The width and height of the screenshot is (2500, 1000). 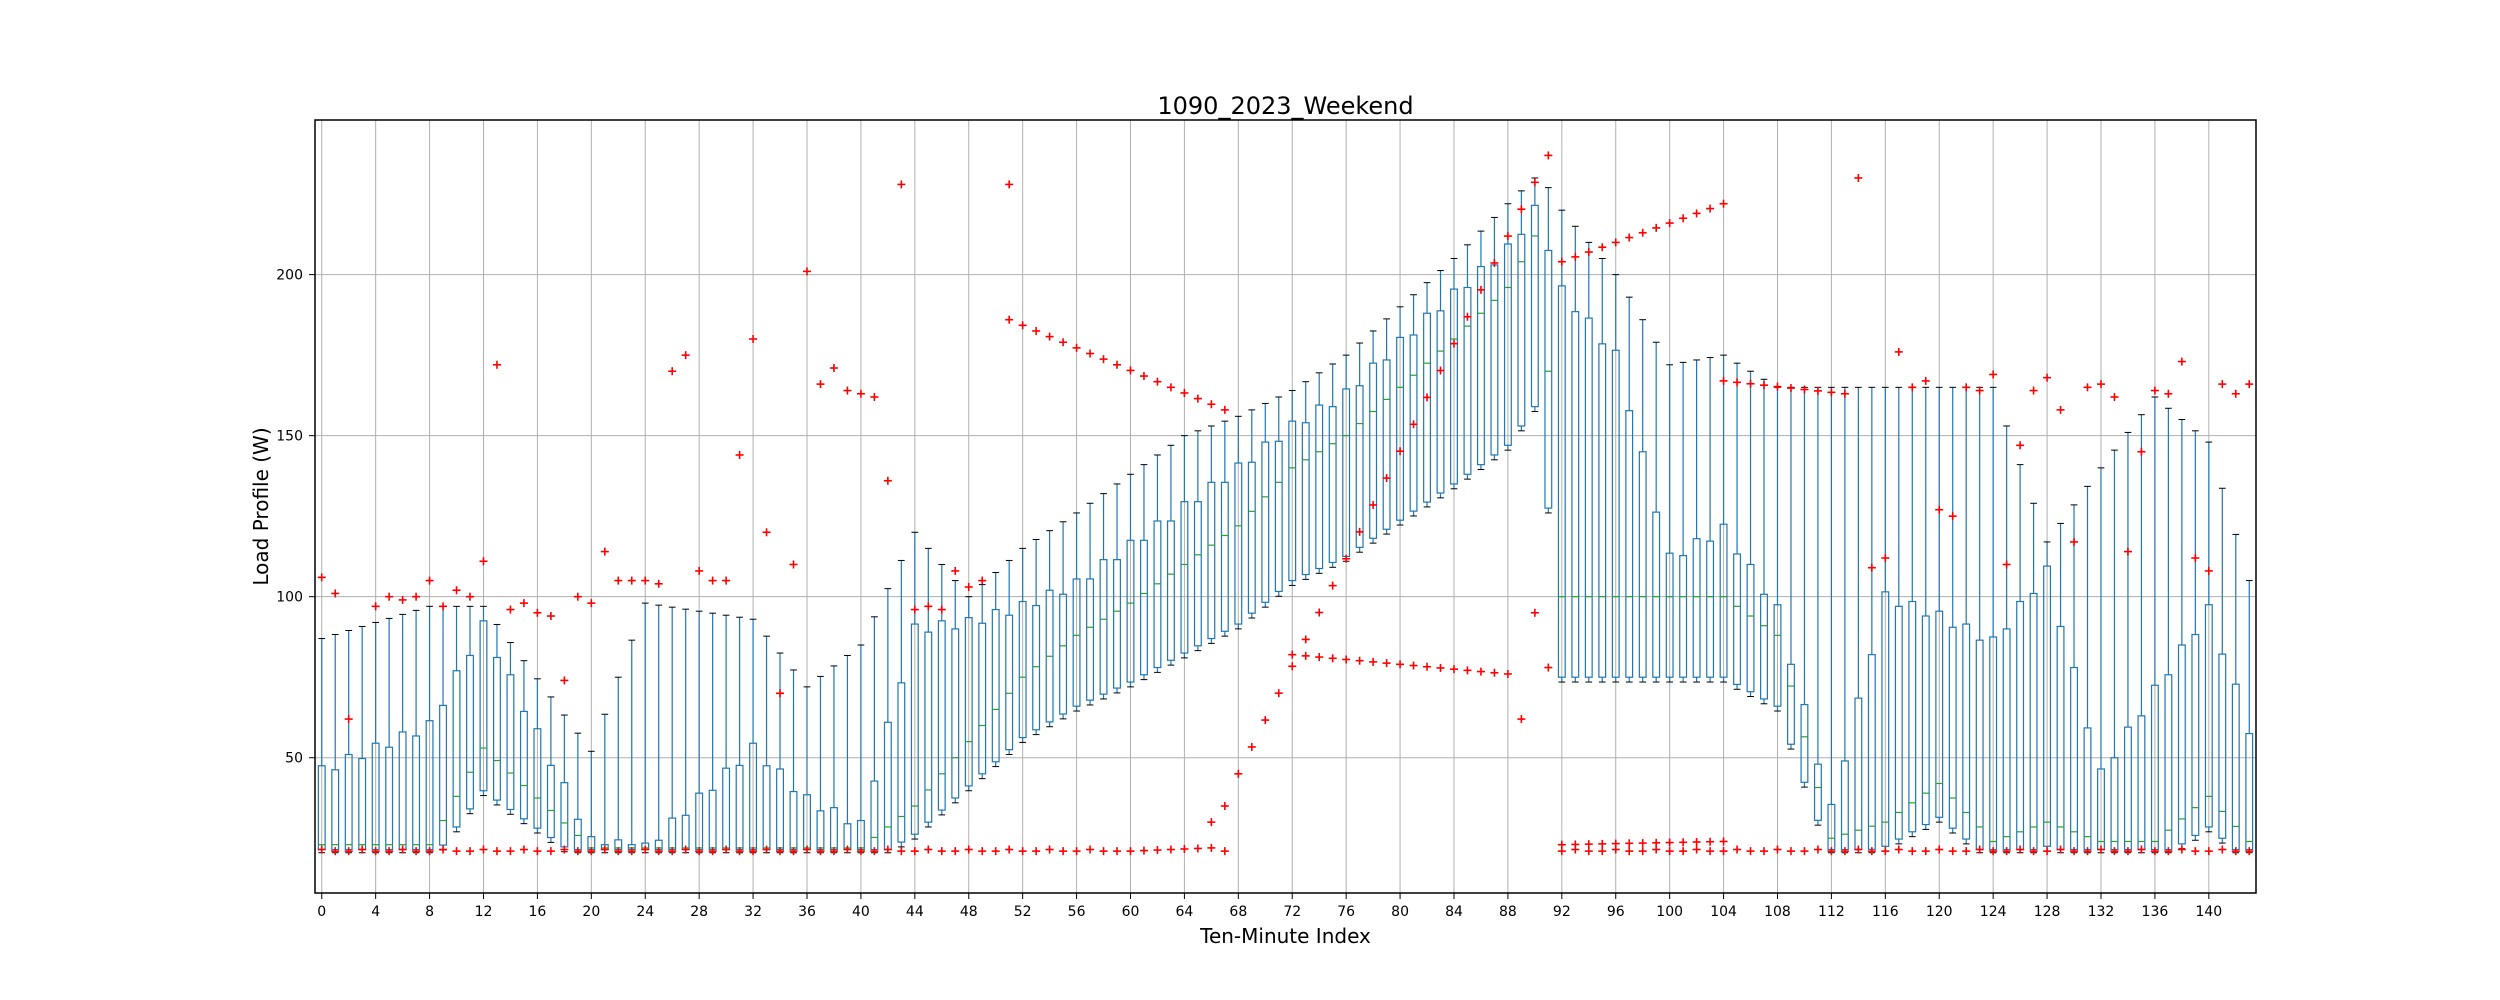 I want to click on x-tick-label: 56, so click(x=1077, y=912).